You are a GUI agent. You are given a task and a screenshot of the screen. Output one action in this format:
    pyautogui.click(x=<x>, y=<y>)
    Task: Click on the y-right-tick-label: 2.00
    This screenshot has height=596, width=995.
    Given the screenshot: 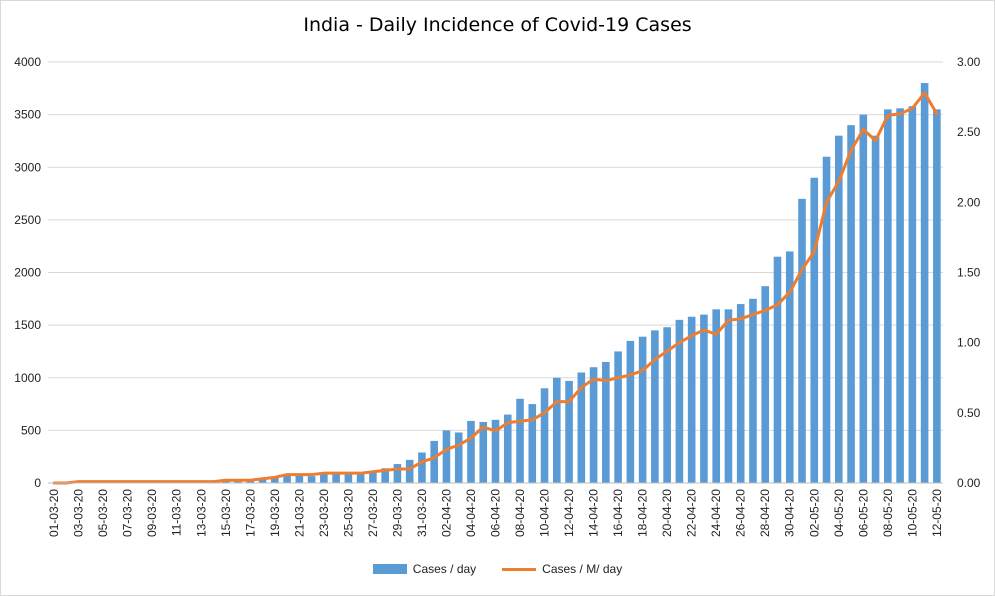 What is the action you would take?
    pyautogui.click(x=969, y=202)
    